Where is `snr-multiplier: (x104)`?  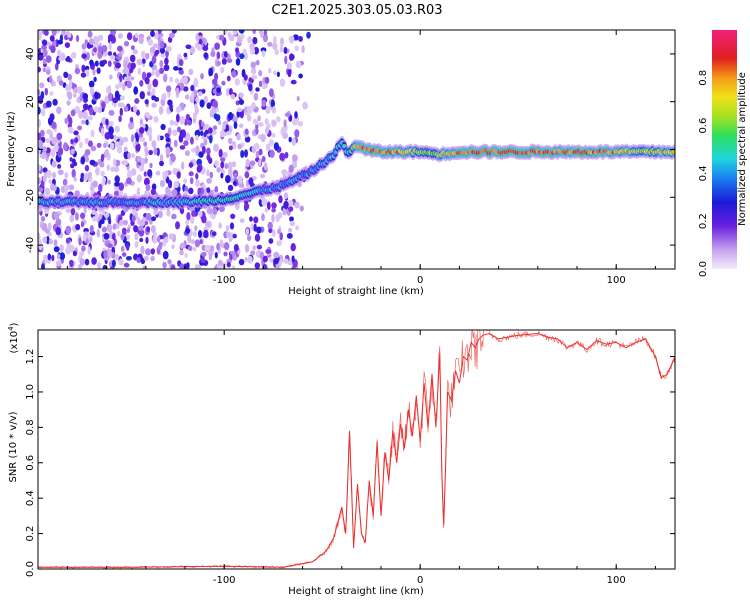
snr-multiplier: (x104) is located at coordinates (13, 337).